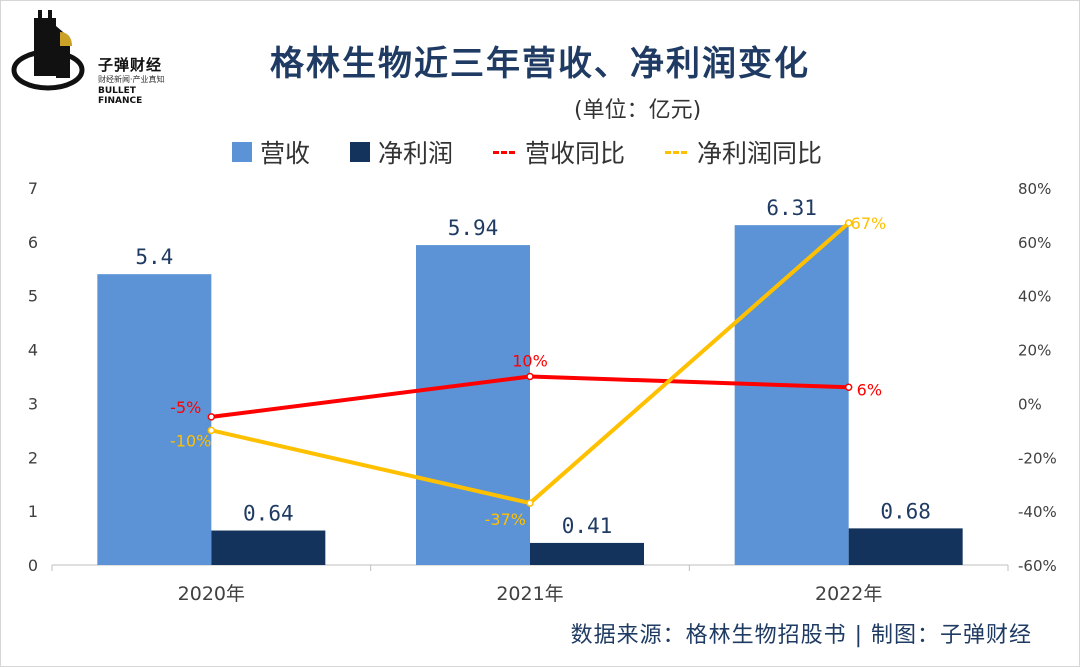  What do you see at coordinates (1037, 512) in the screenshot?
I see `right-axis-tick-label: -40%` at bounding box center [1037, 512].